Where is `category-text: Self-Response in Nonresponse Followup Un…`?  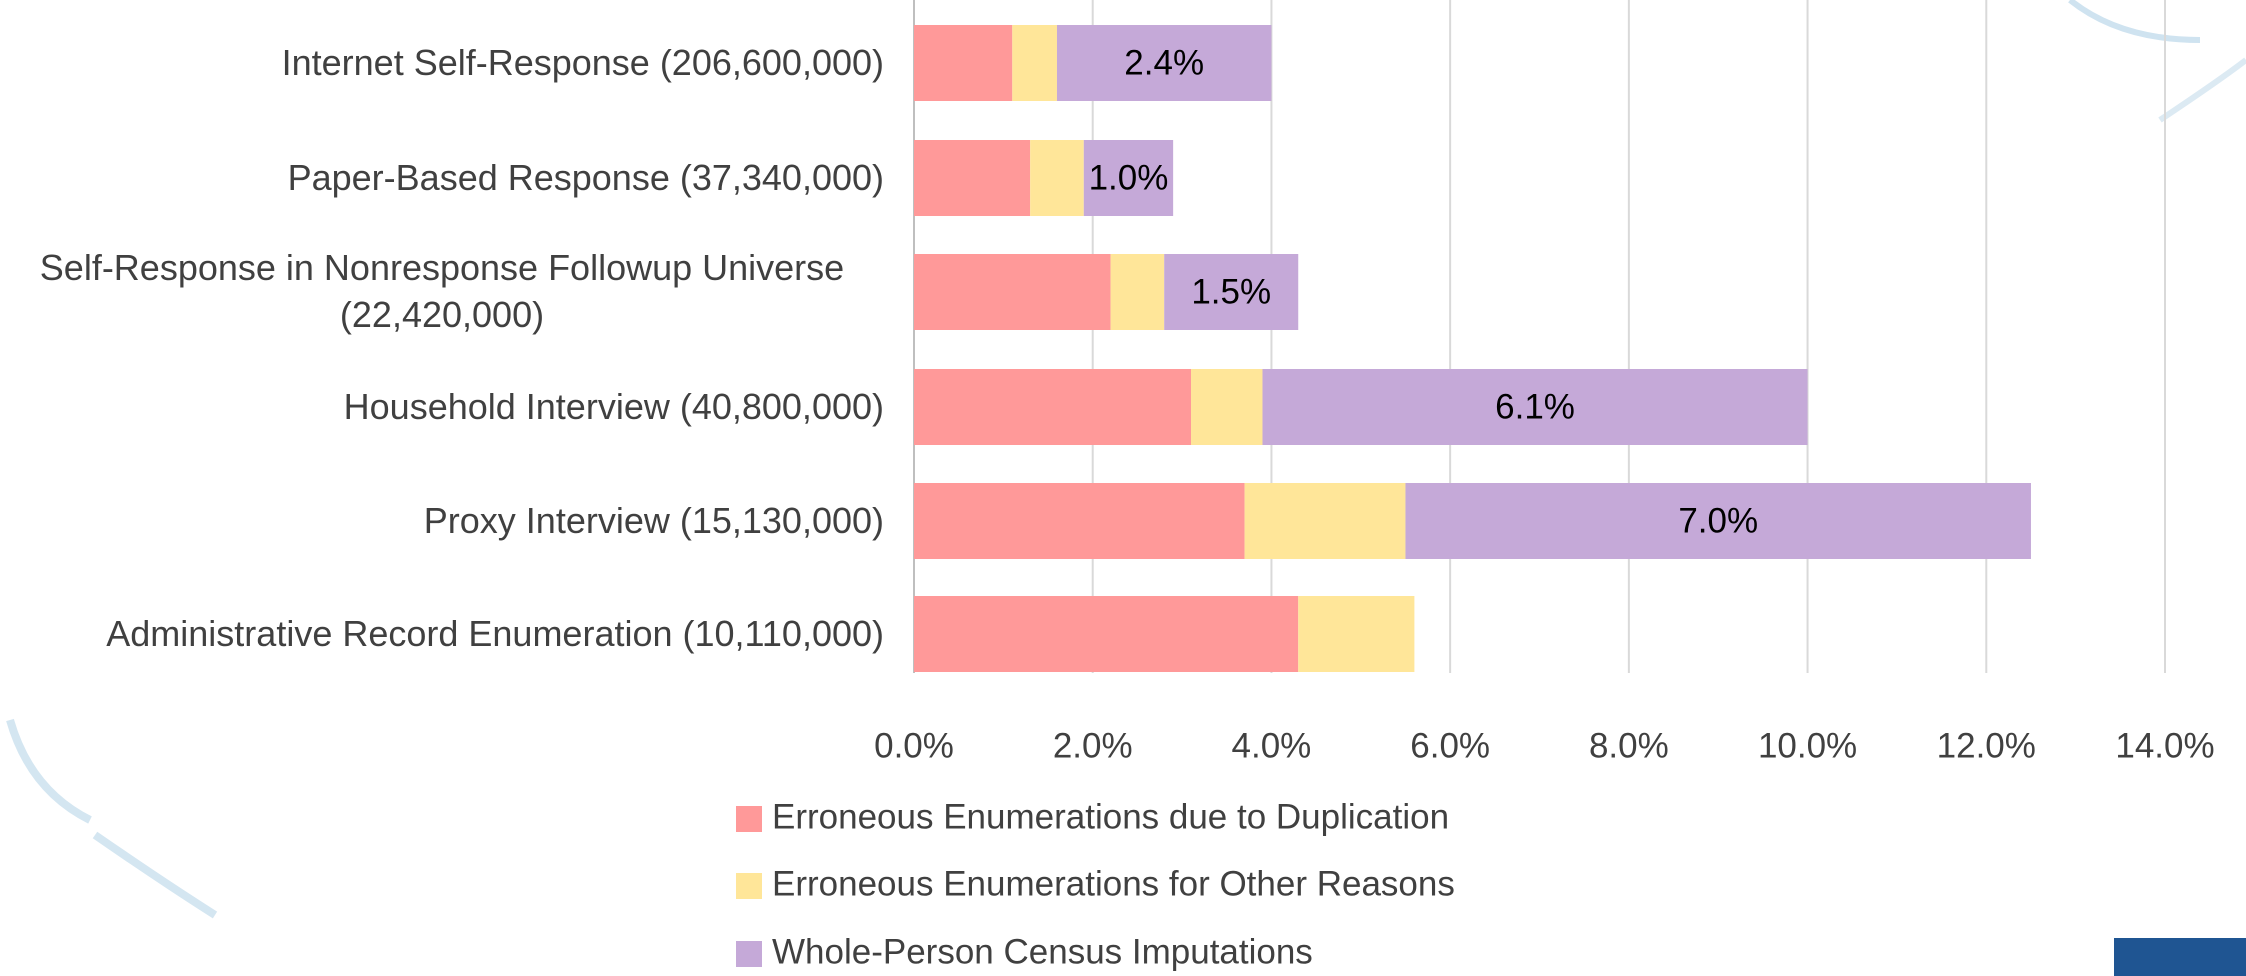 category-text: Self-Response in Nonresponse Followup Un… is located at coordinates (442, 291).